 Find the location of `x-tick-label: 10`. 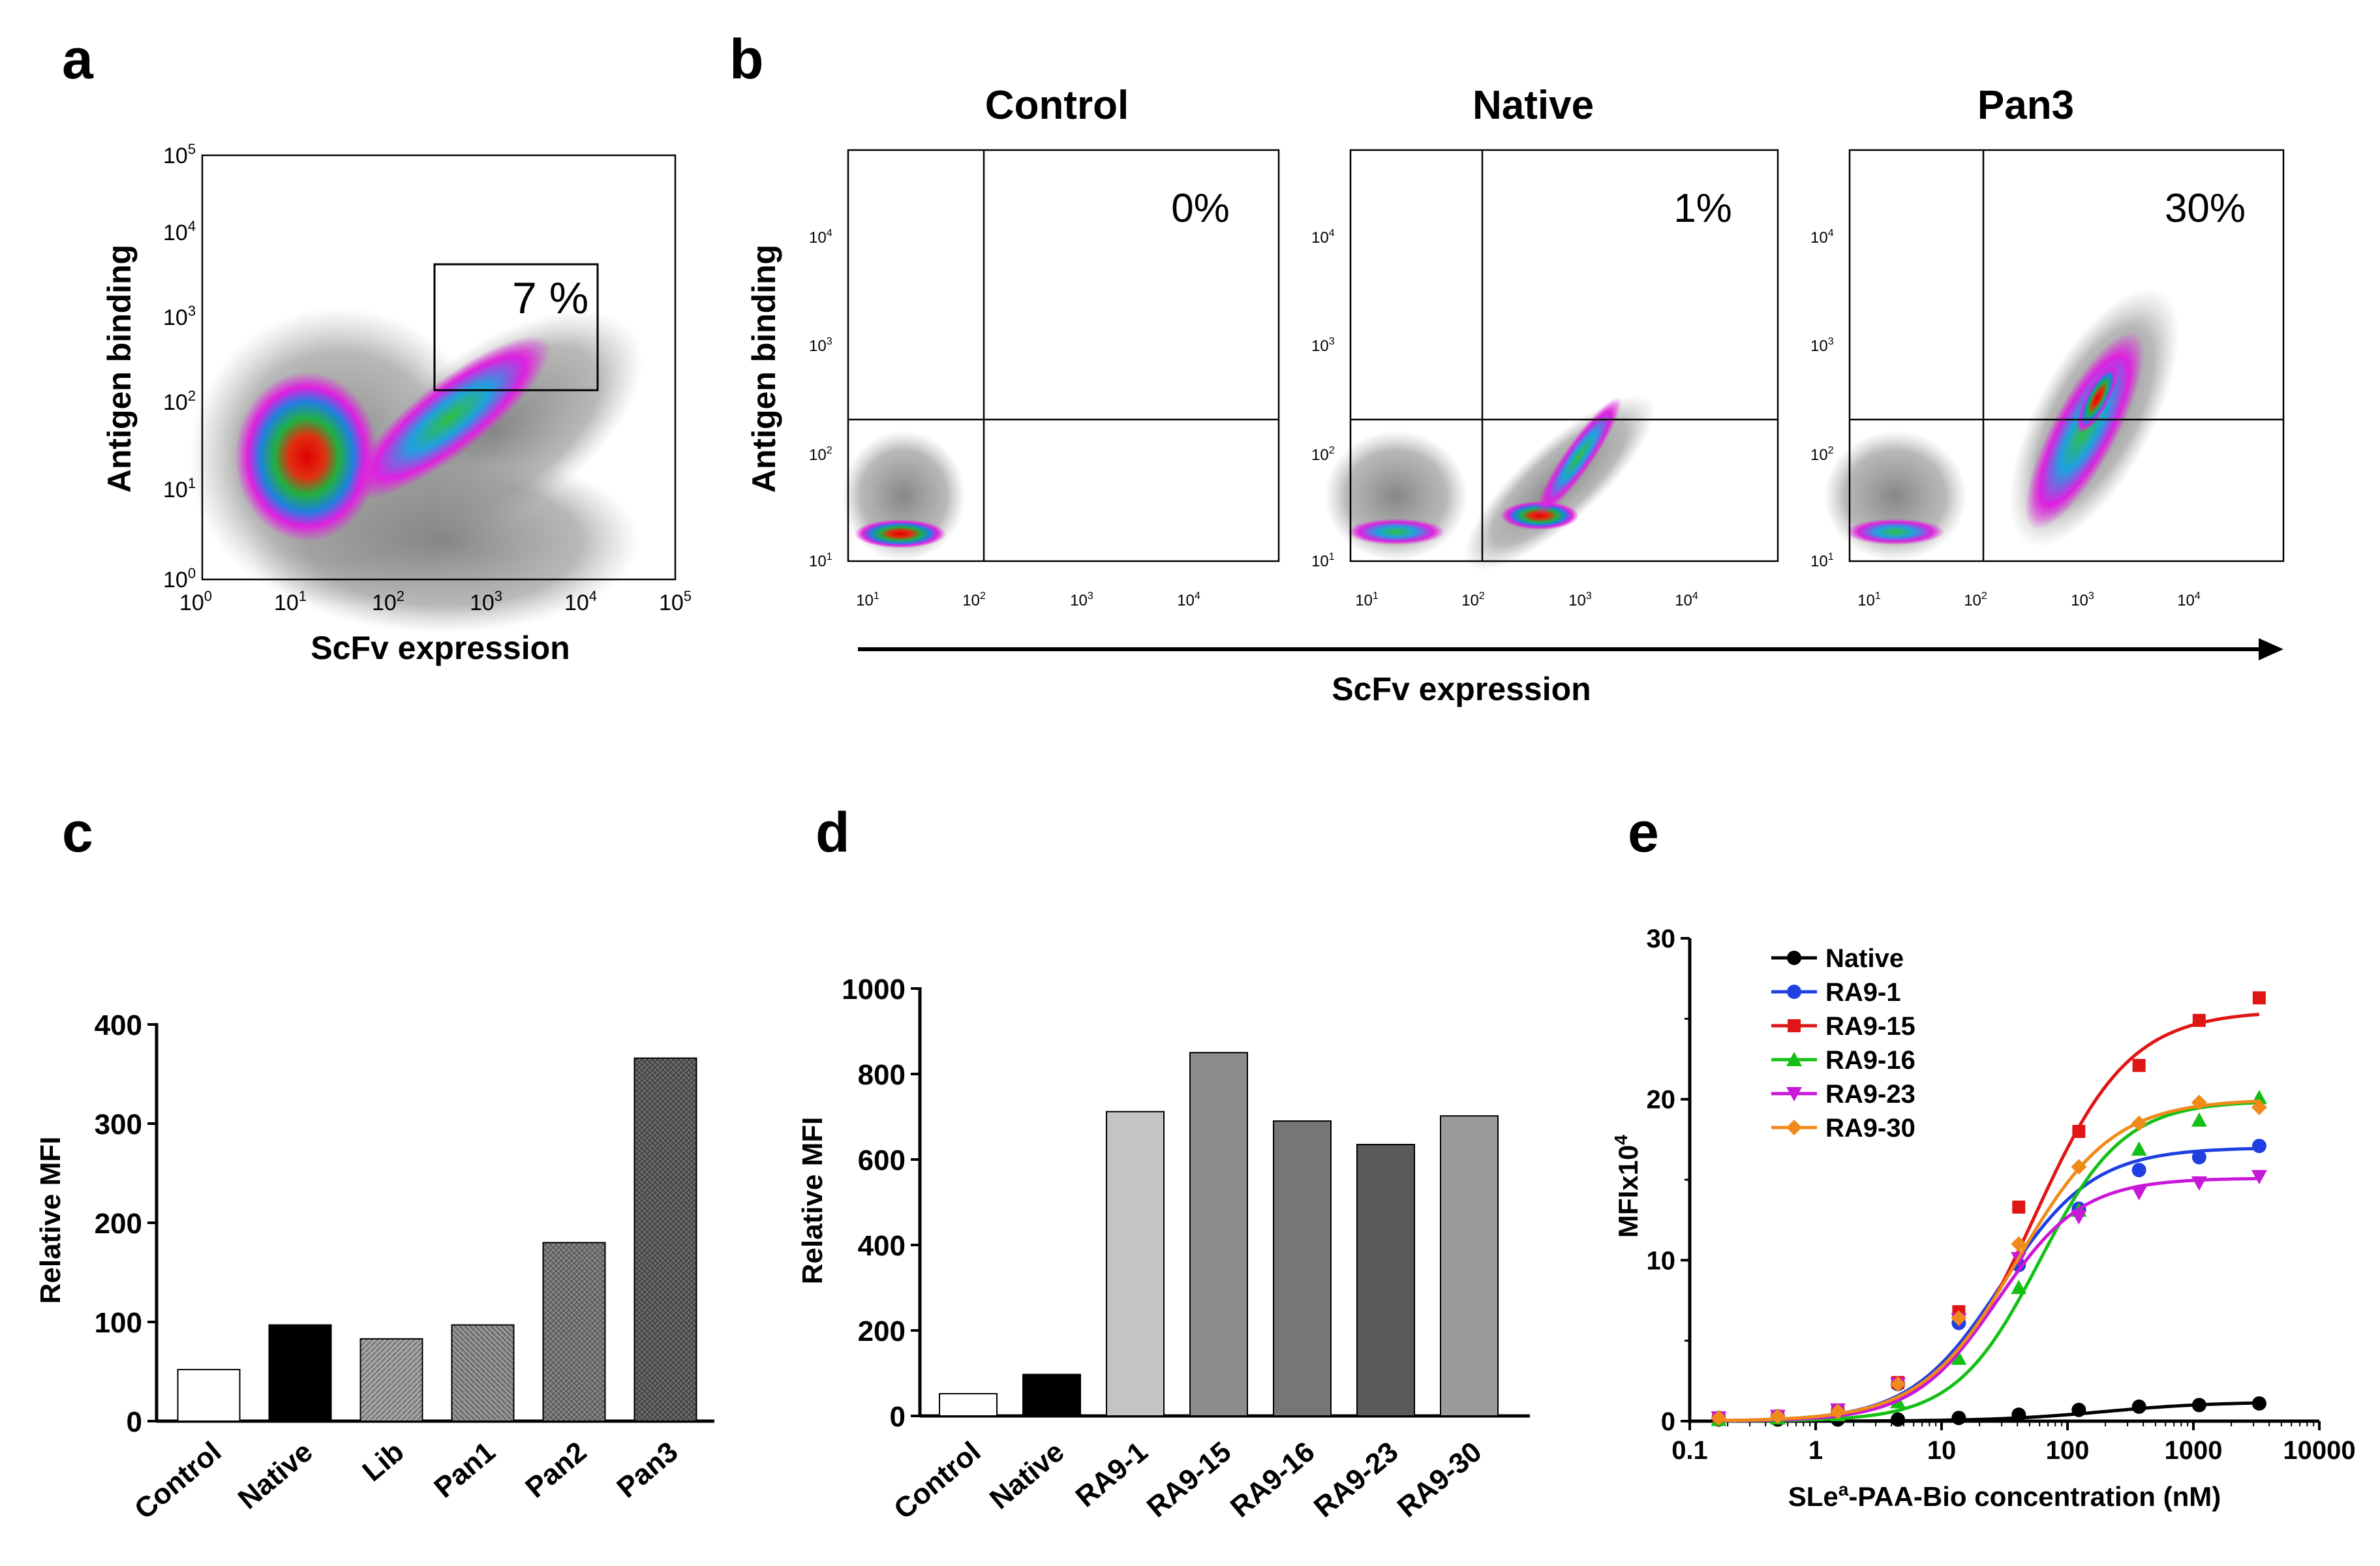

x-tick-label: 10 is located at coordinates (1942, 1450).